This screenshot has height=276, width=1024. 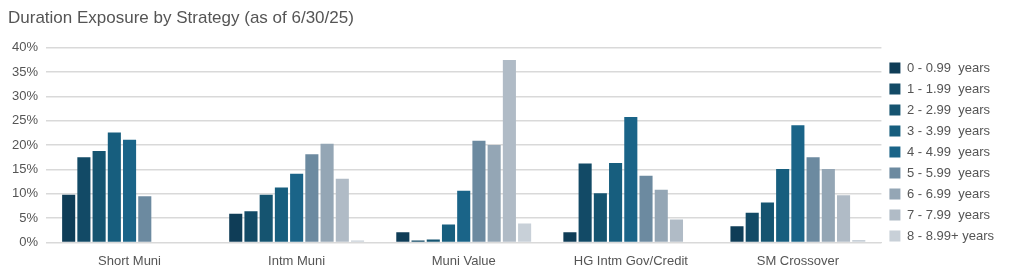 I want to click on x-tick-label: SM Crossover, so click(x=798, y=260).